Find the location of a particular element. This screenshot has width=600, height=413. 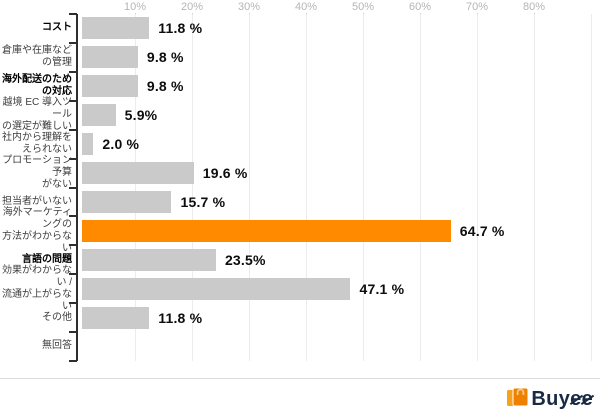

bar-row: 効果がわからない / 流通が上がらない 47.1 % is located at coordinates (300, 288).